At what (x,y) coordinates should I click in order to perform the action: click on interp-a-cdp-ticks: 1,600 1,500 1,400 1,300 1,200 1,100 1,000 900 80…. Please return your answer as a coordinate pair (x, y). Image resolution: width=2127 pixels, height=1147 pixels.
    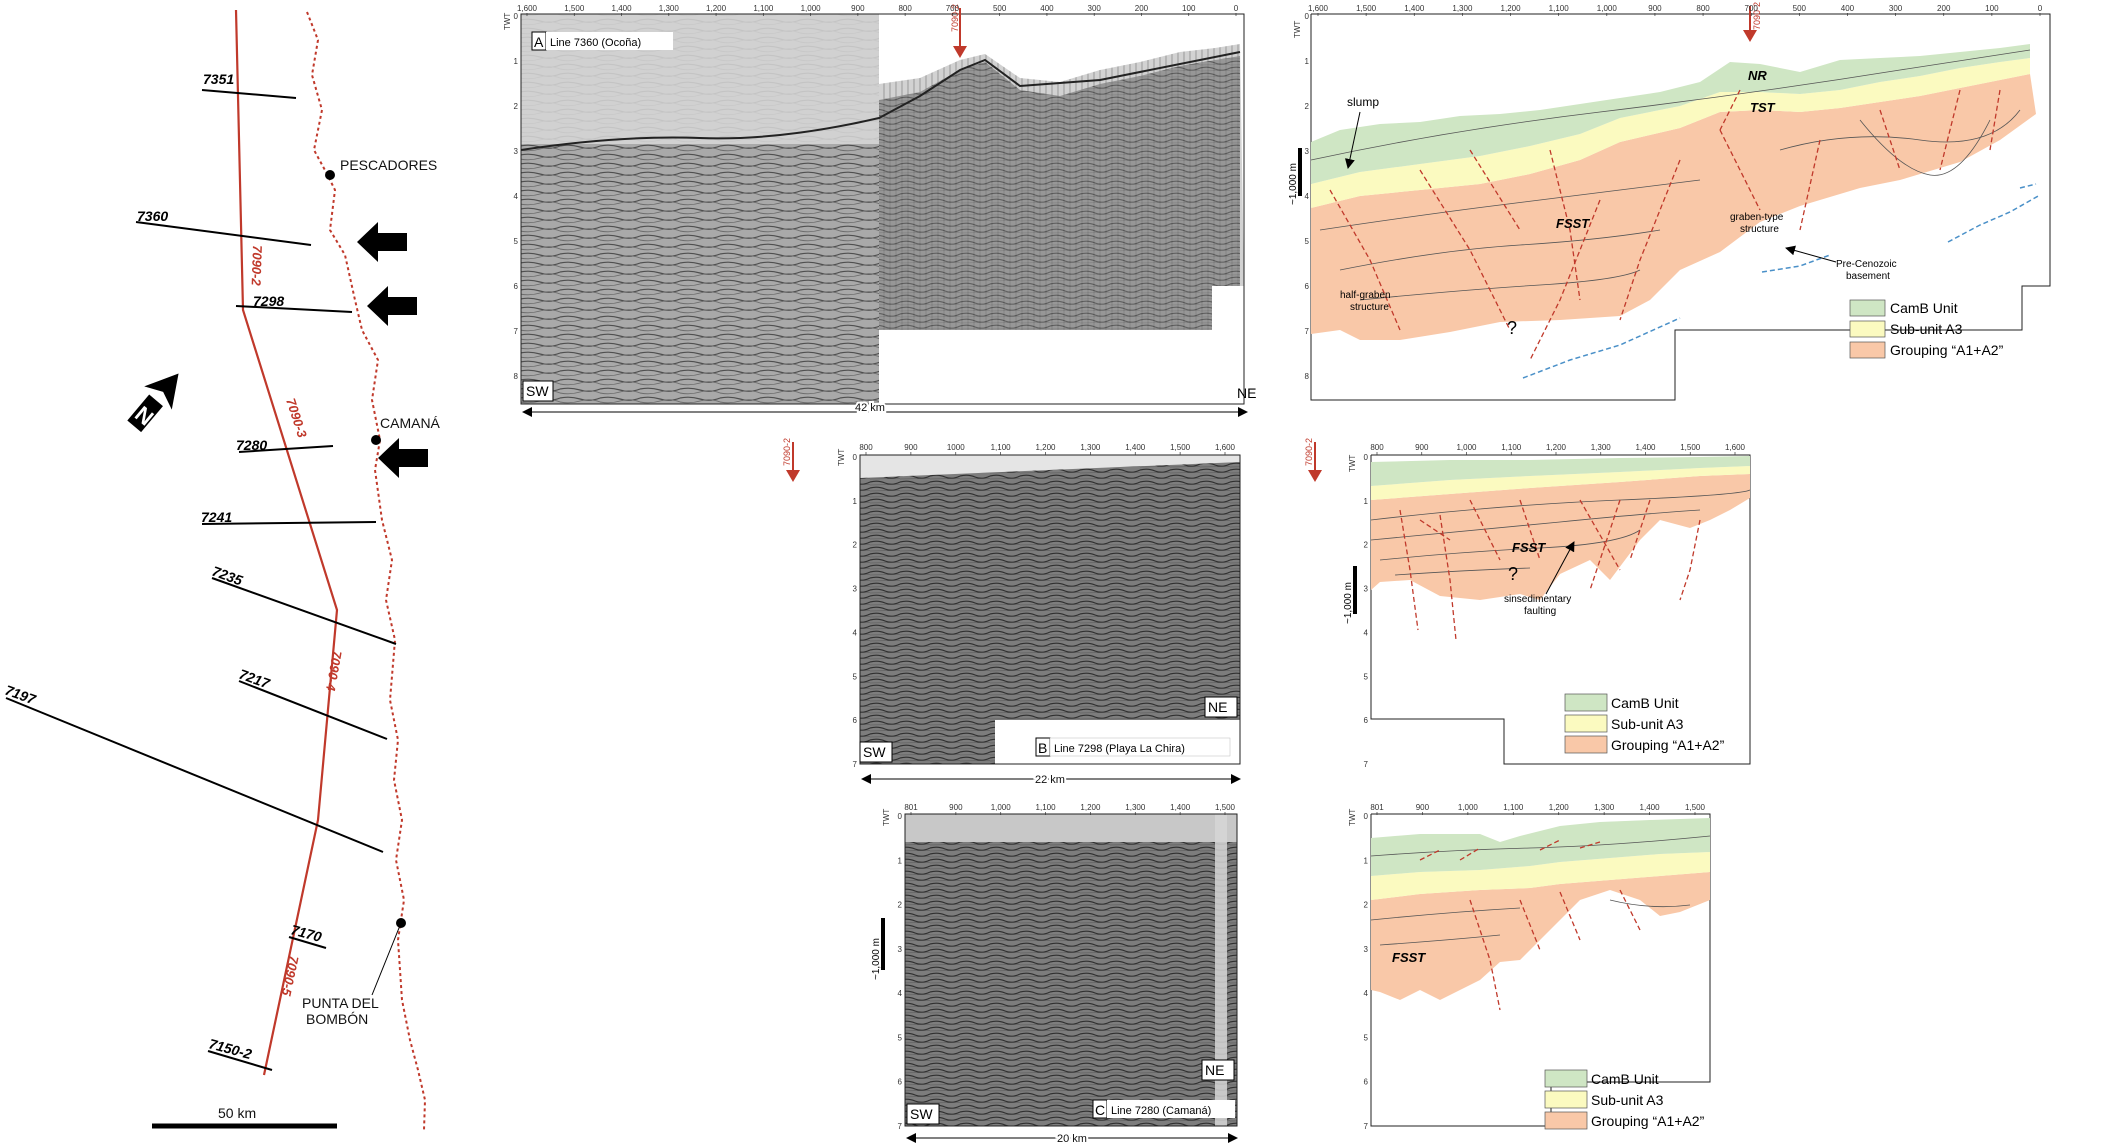
    Looking at the image, I should click on (1675, 10).